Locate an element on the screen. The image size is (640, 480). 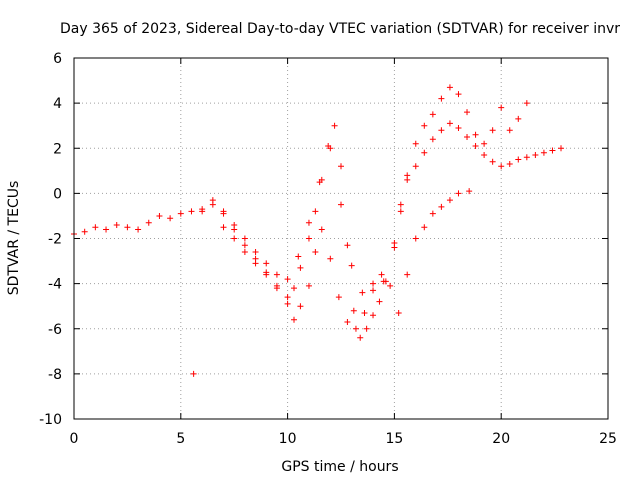
y-tick-label: -10 is located at coordinates (50, 420).